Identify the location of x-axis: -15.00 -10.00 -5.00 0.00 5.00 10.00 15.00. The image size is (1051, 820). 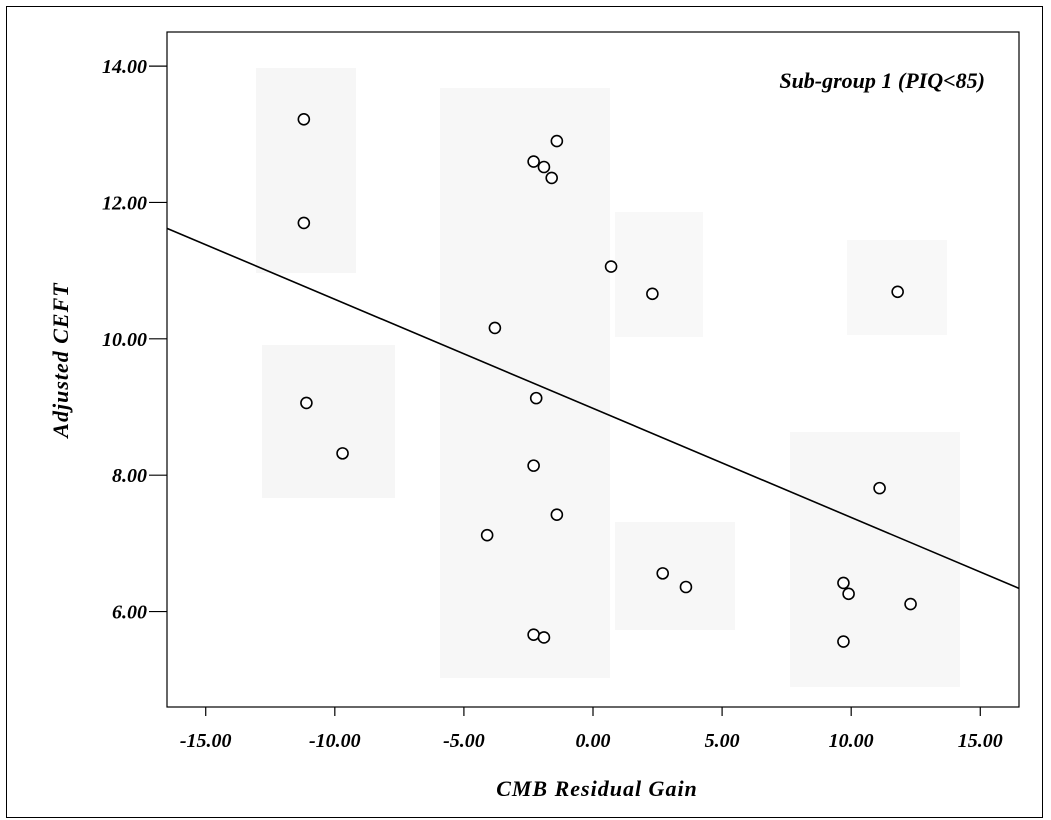
(591, 729).